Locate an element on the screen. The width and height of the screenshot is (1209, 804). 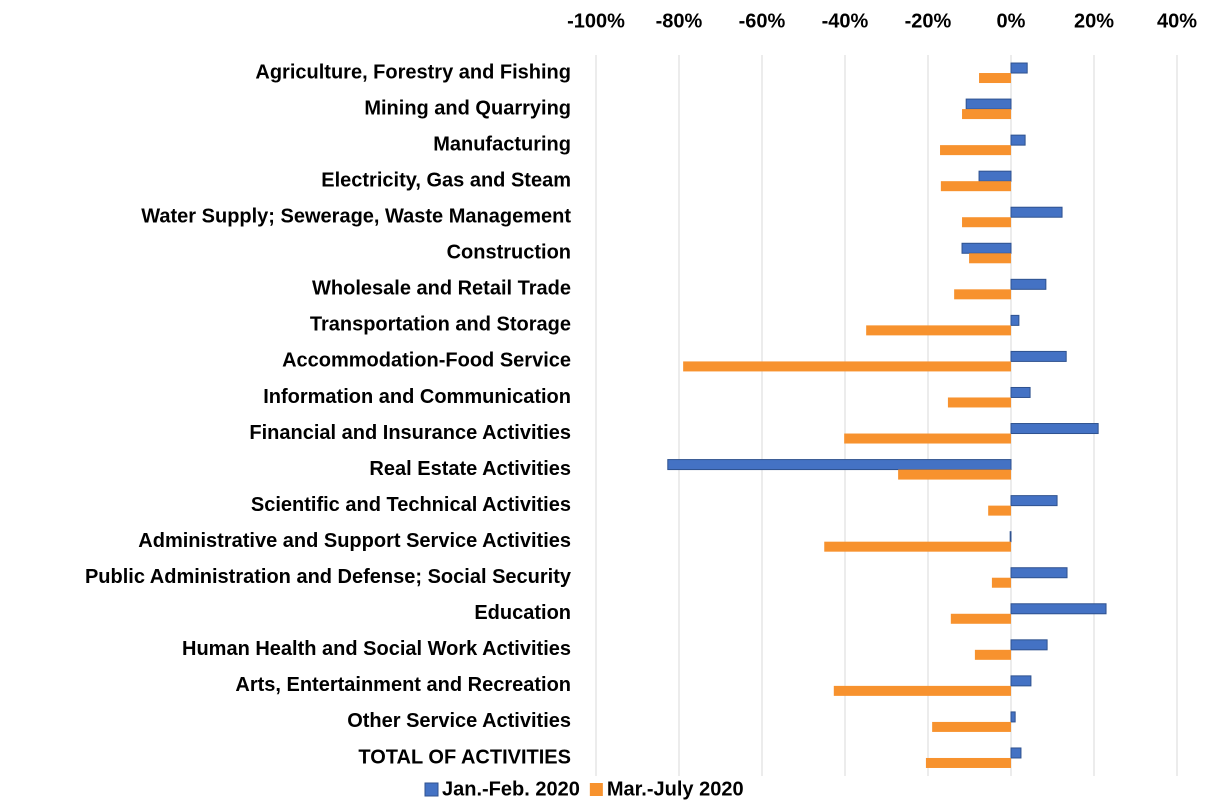
x-tick-label: -60% is located at coordinates (762, 21).